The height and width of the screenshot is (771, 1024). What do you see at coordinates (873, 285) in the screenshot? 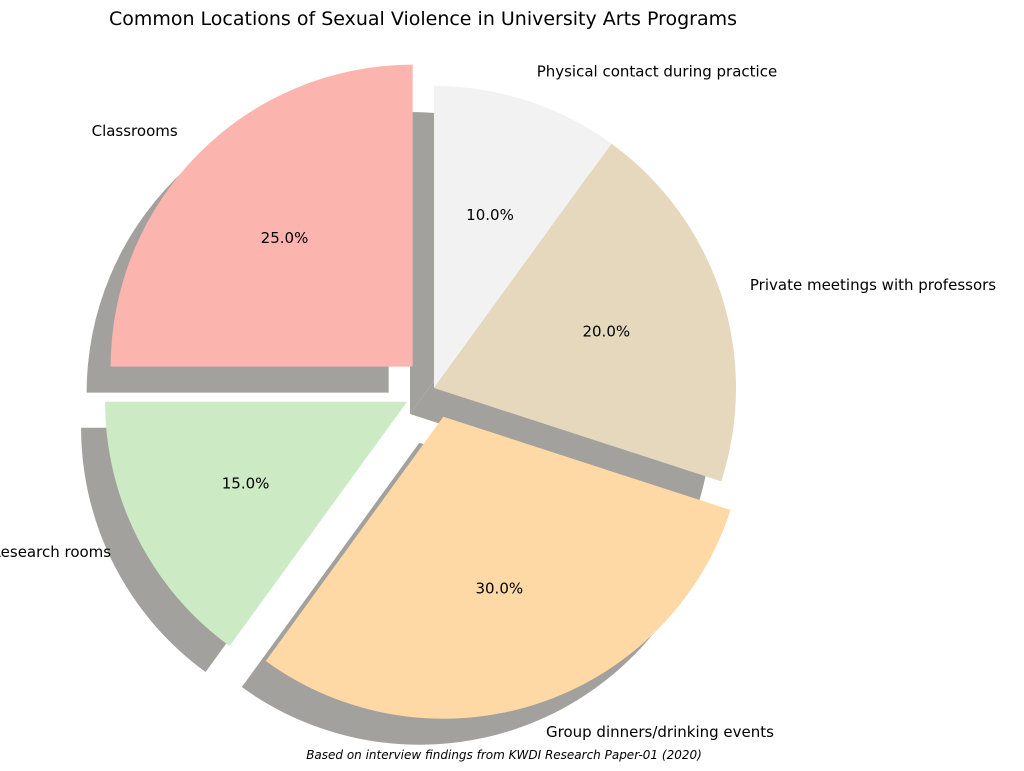
I see `category-label-private-meetings-with-professors: Private meetings with professors` at bounding box center [873, 285].